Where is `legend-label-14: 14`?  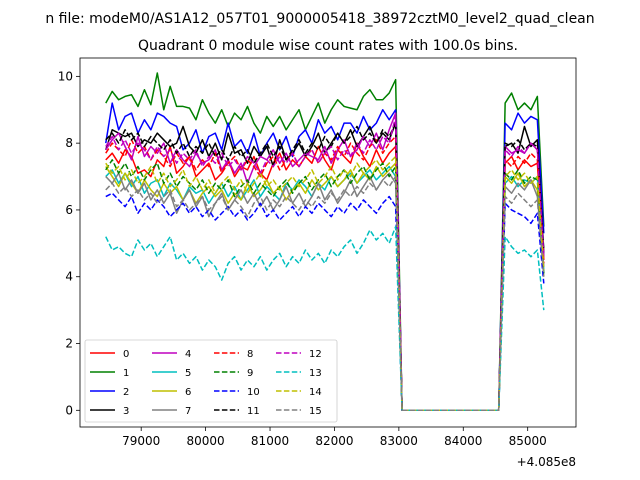 legend-label-14: 14 is located at coordinates (315, 392).